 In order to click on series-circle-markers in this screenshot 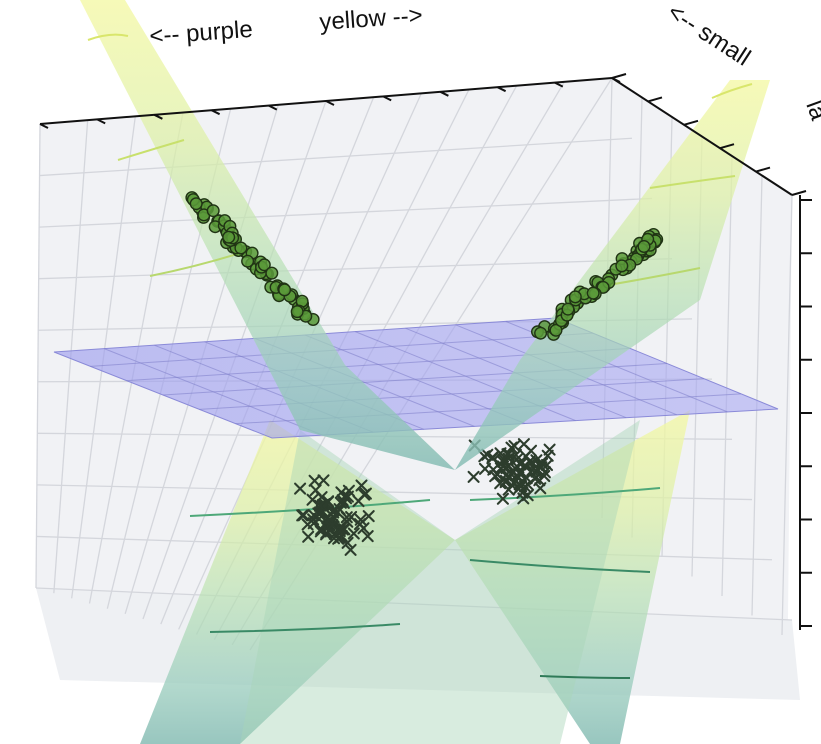, I will do `click(424, 266)`.